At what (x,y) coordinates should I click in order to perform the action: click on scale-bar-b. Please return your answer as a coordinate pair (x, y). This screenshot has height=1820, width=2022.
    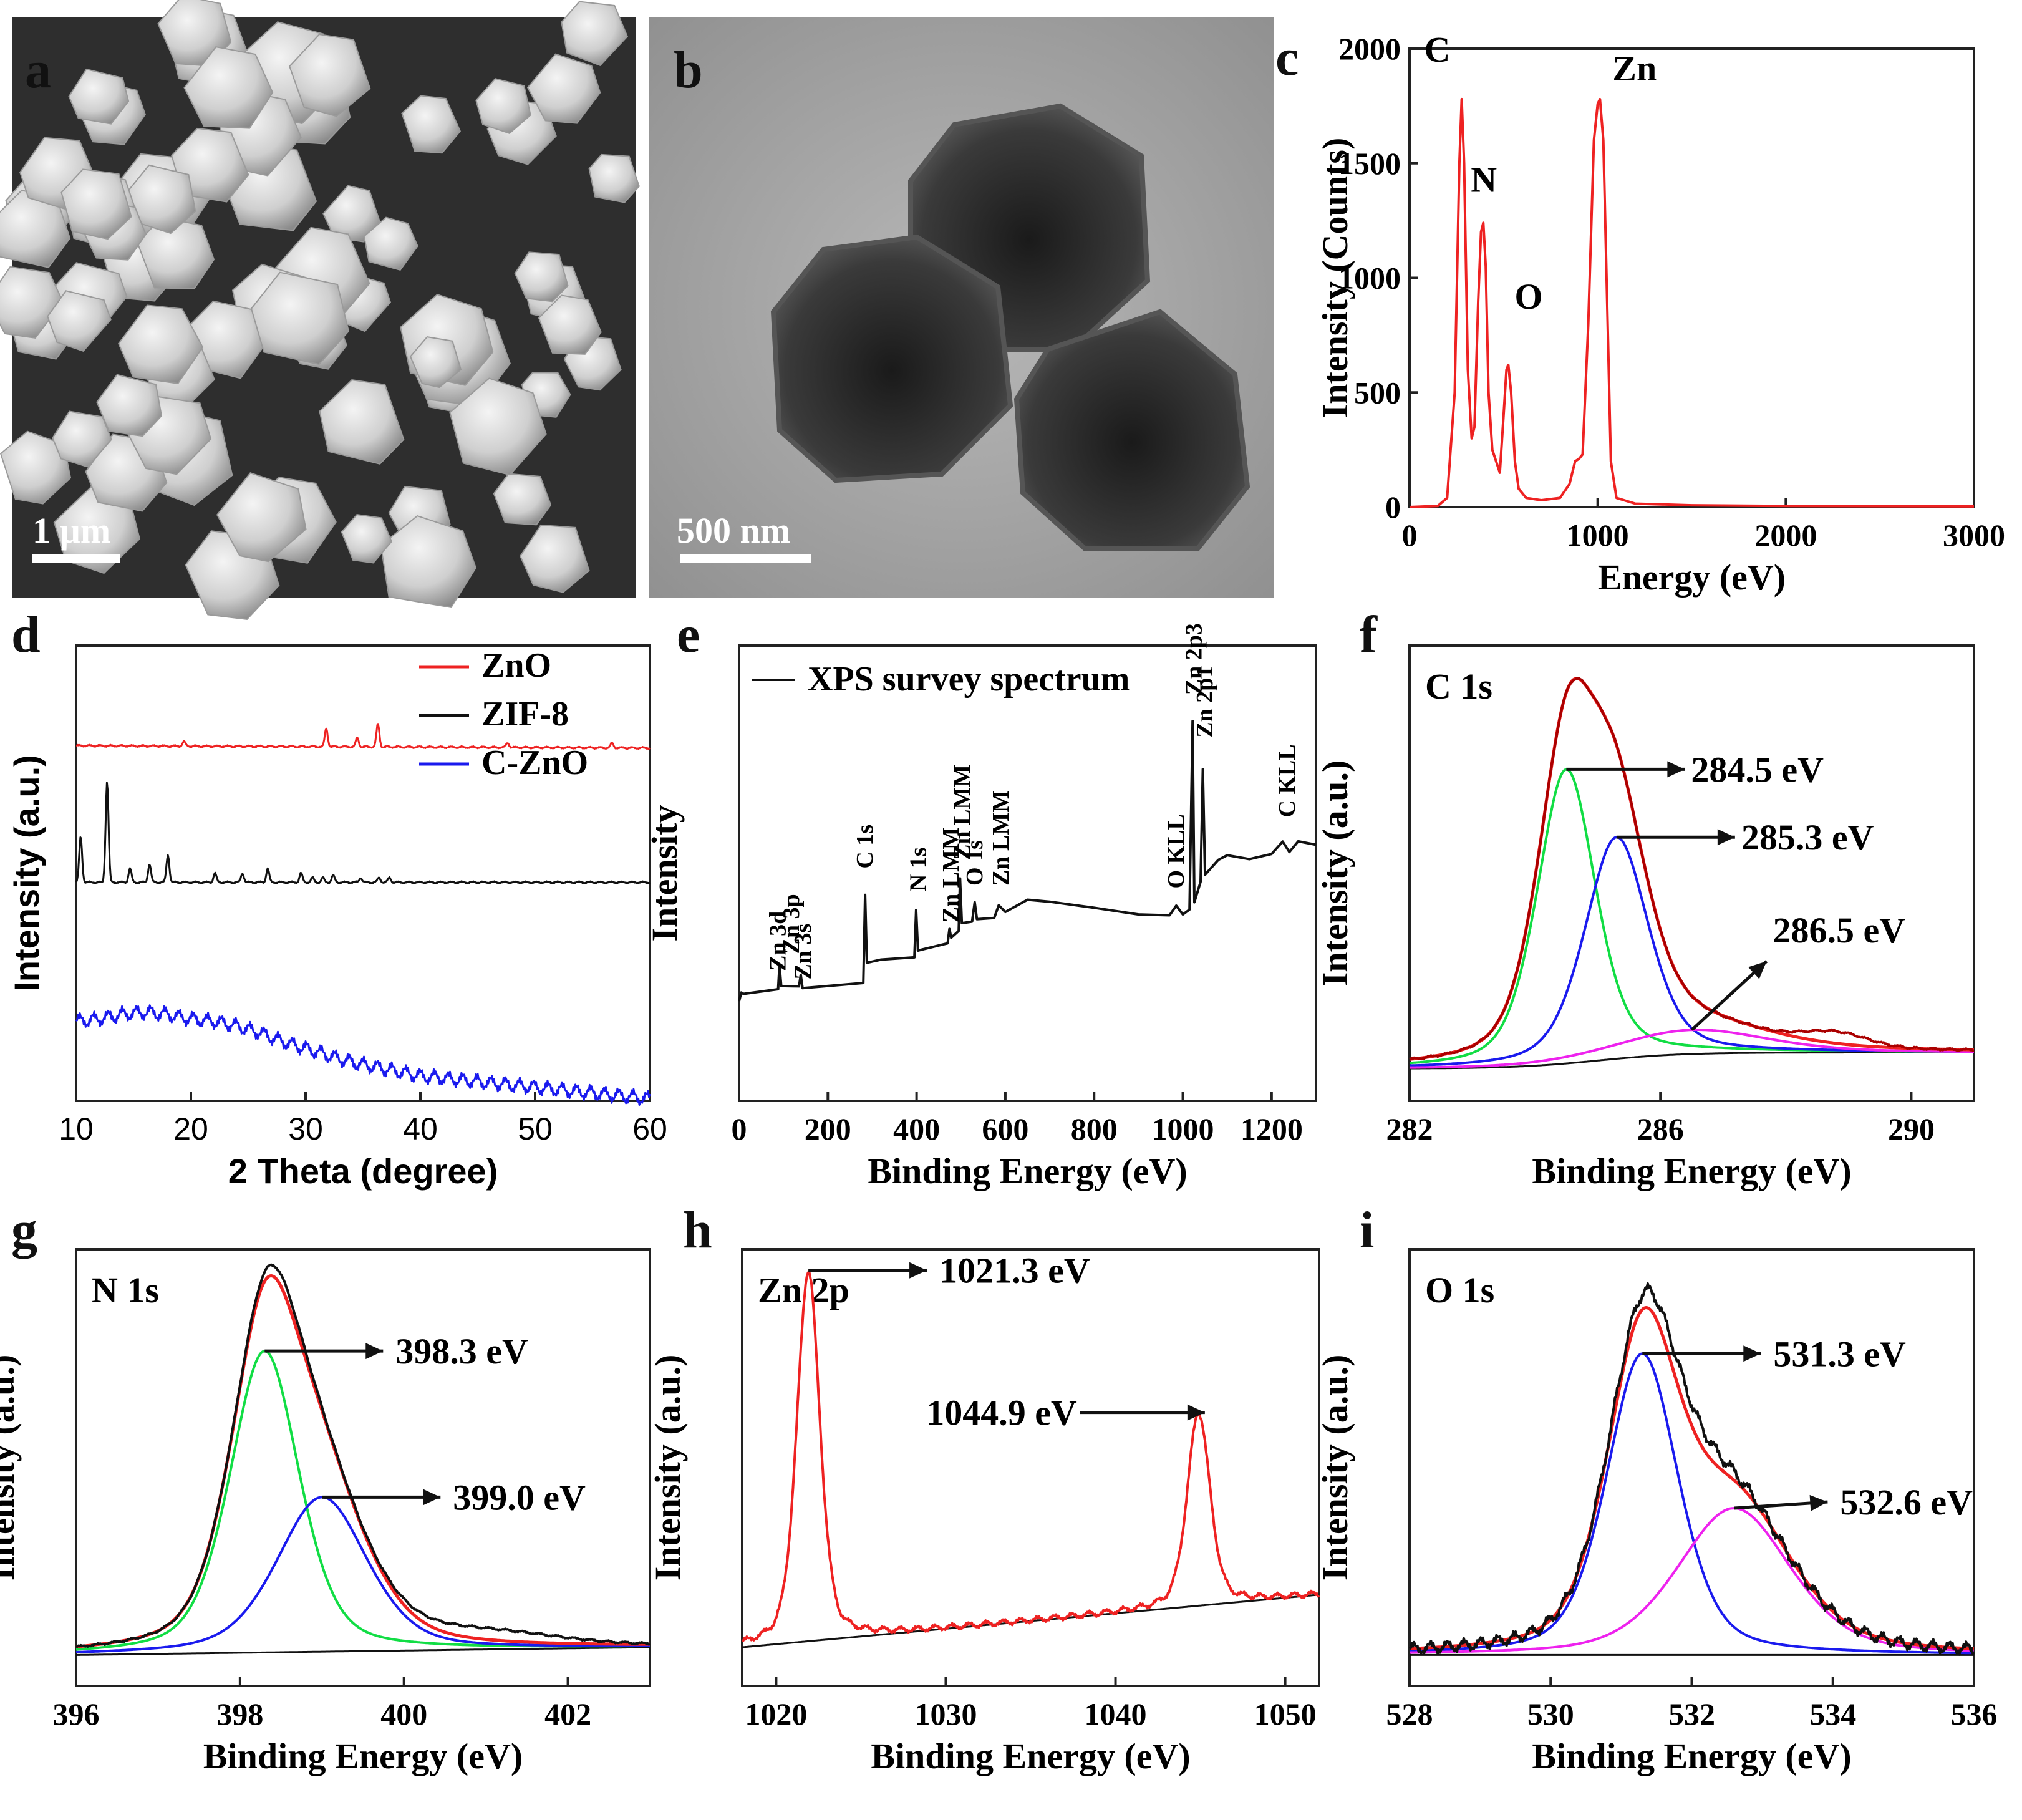
    Looking at the image, I should click on (746, 559).